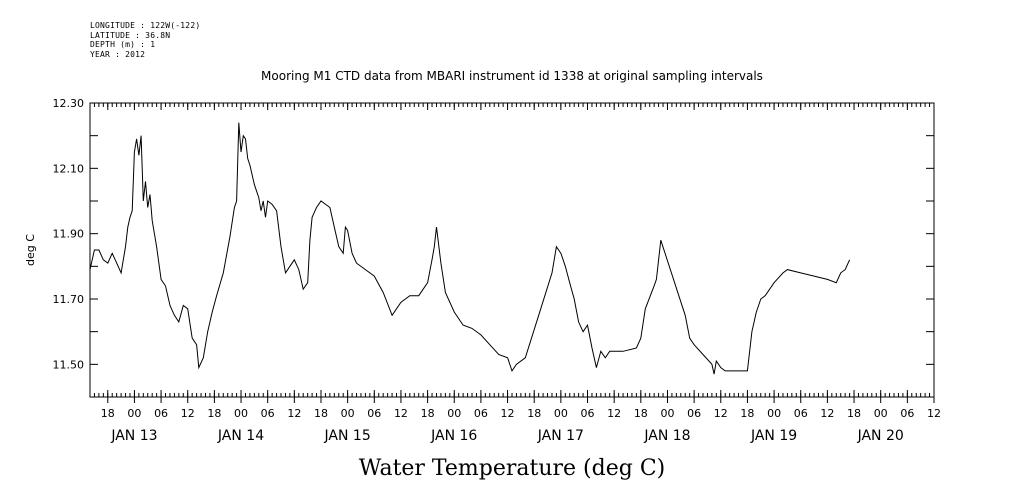 This screenshot has height=504, width=1009. I want to click on year-line: YEAR : 2012, so click(118, 54).